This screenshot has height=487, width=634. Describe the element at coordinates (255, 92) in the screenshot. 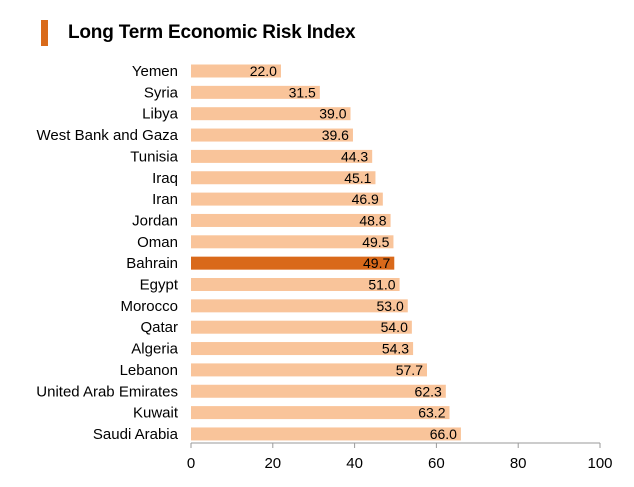

I see `bar-syria` at that location.